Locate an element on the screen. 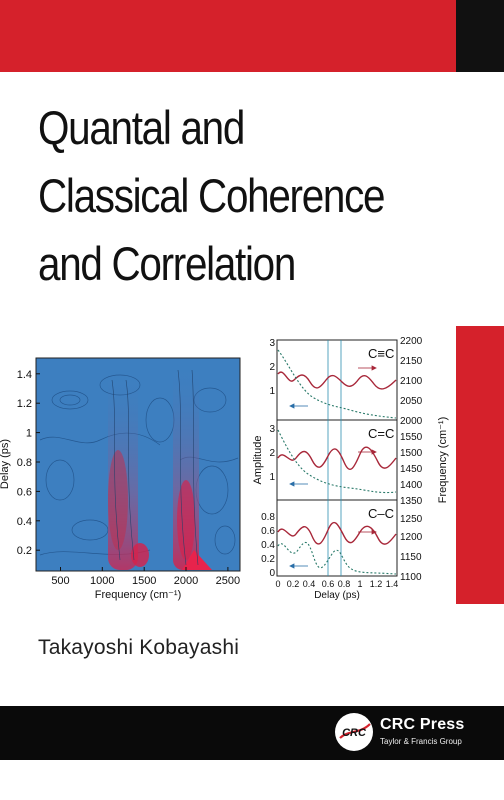 The height and width of the screenshot is (800, 504). rx-tick-1.2: 1.2 is located at coordinates (376, 584).